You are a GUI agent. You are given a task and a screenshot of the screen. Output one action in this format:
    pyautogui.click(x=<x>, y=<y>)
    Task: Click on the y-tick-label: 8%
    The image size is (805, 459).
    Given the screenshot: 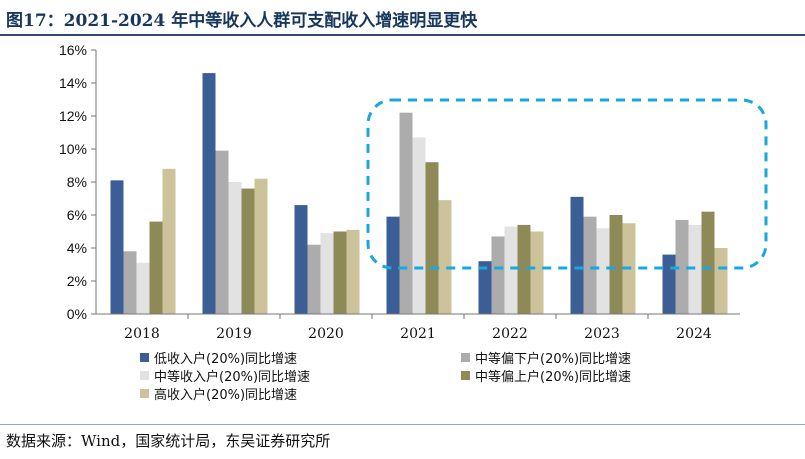 What is the action you would take?
    pyautogui.click(x=77, y=182)
    